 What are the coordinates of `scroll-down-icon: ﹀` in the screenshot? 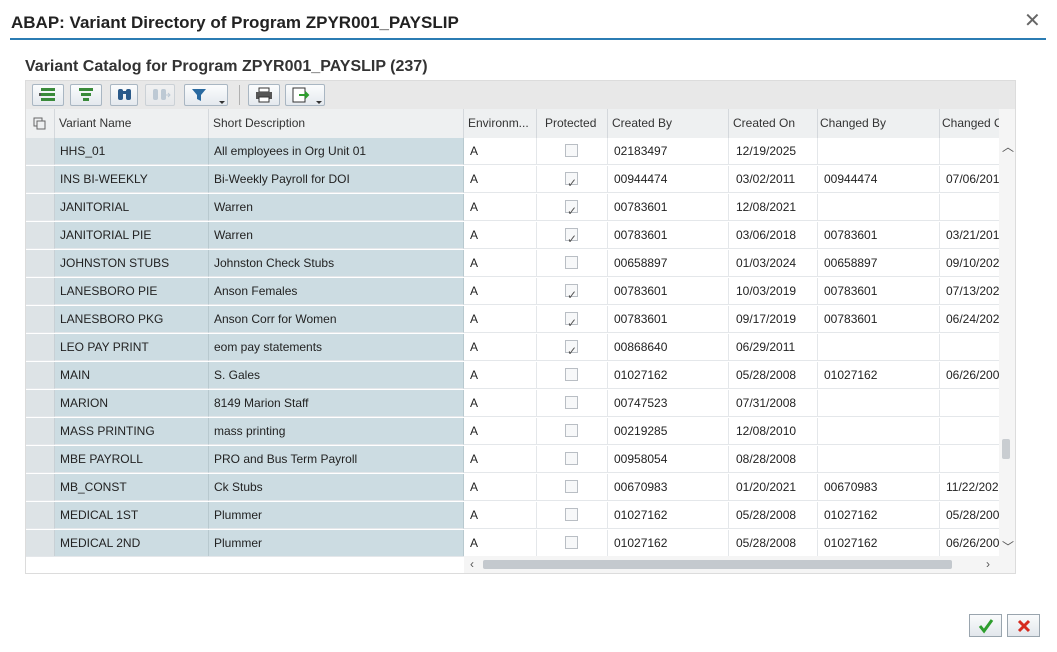 It's located at (1008, 547).